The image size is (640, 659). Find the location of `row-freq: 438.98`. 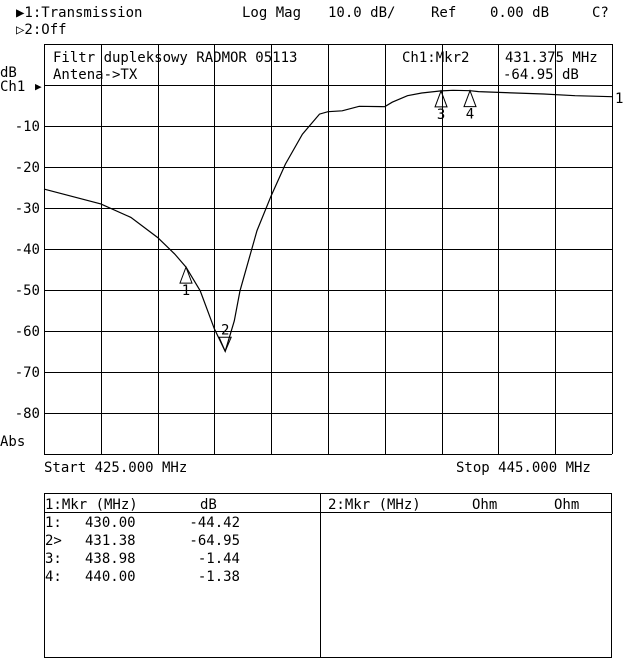

row-freq: 438.98 is located at coordinates (110, 559).